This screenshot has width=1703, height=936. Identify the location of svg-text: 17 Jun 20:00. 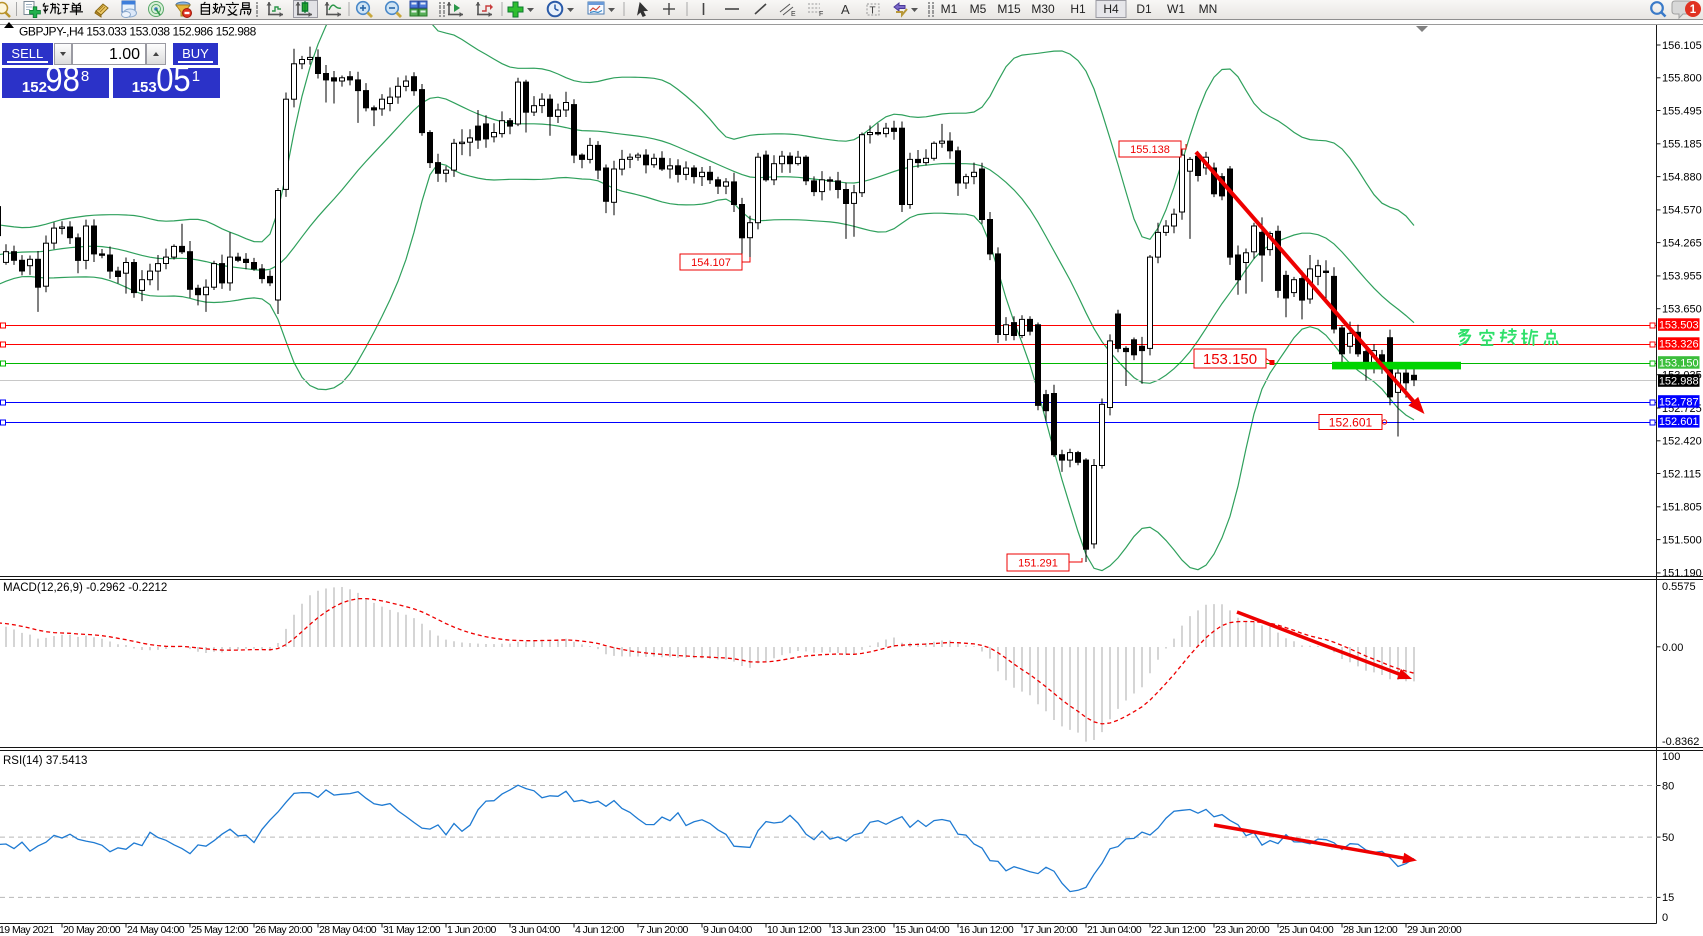
(1050, 930).